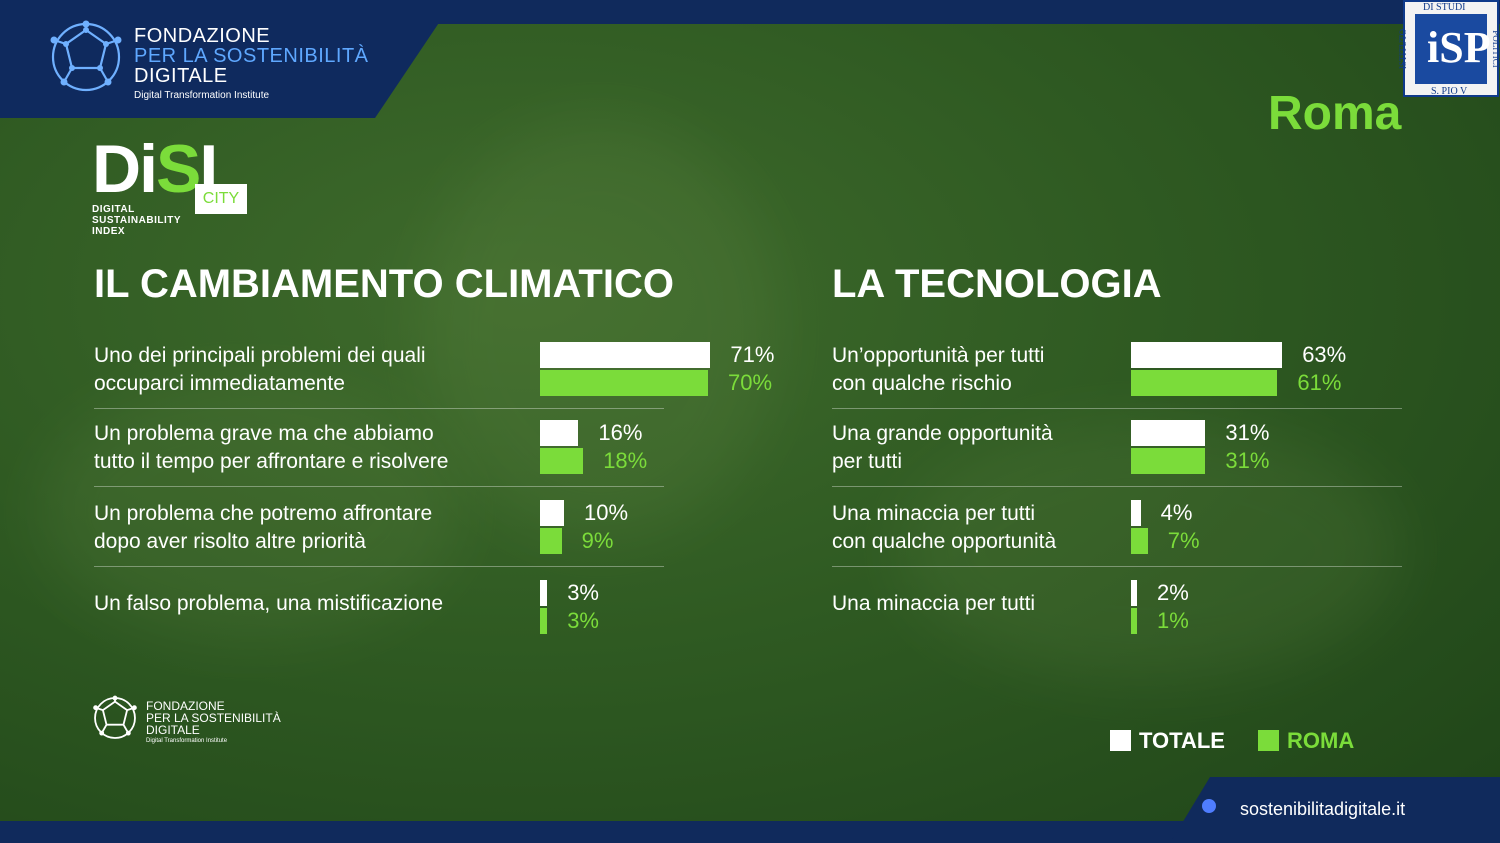 This screenshot has height=843, width=1500. Describe the element at coordinates (625, 460) in the screenshot. I see `value-label-roma: 18%` at that location.